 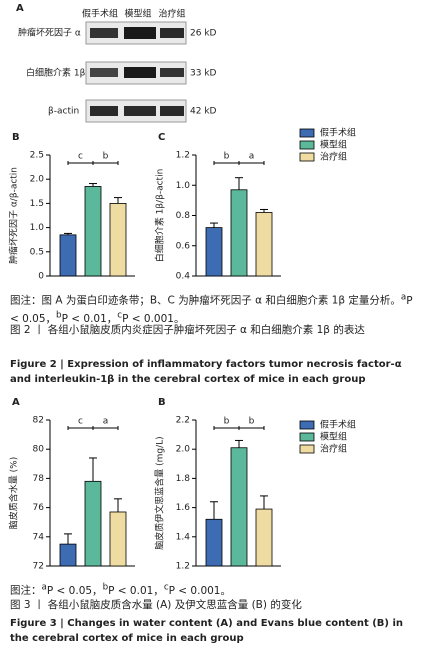 What do you see at coordinates (160, 216) in the screenshot?
I see `y-axis-label: 白细胞介素 1β/β-actin` at bounding box center [160, 216].